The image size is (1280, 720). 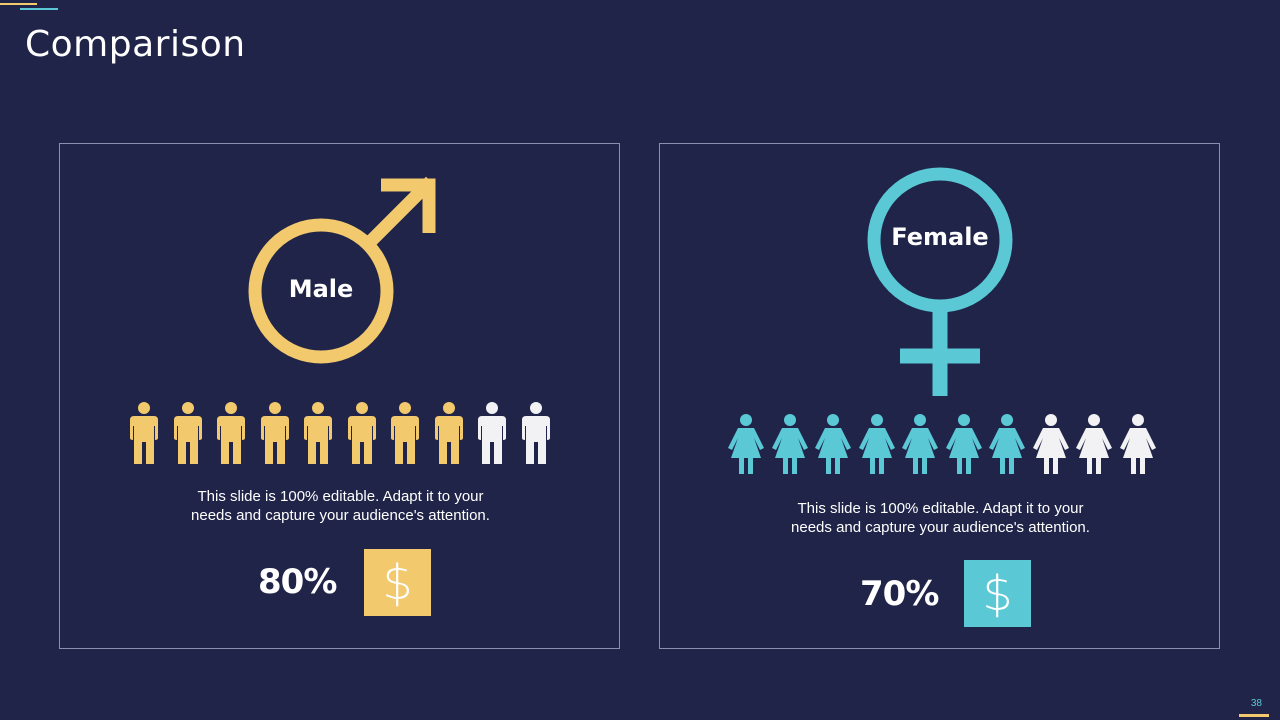 I want to click on female-symbol-icon, so click(x=940, y=281).